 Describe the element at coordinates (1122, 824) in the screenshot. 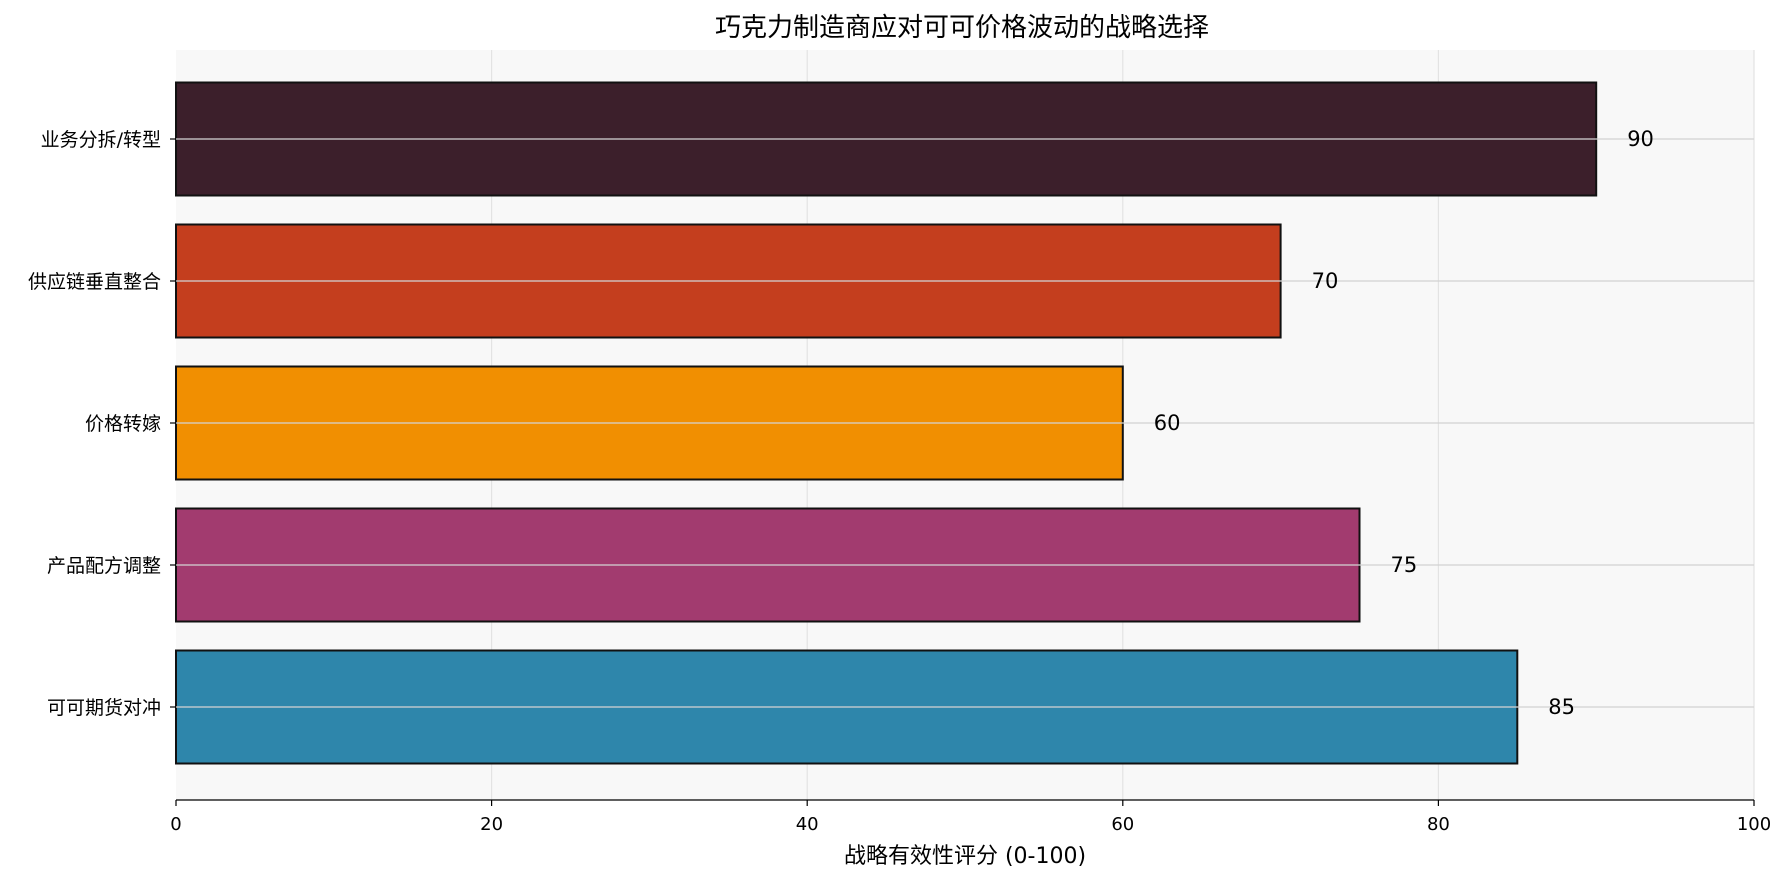

I see `x-tick-label: 60` at that location.